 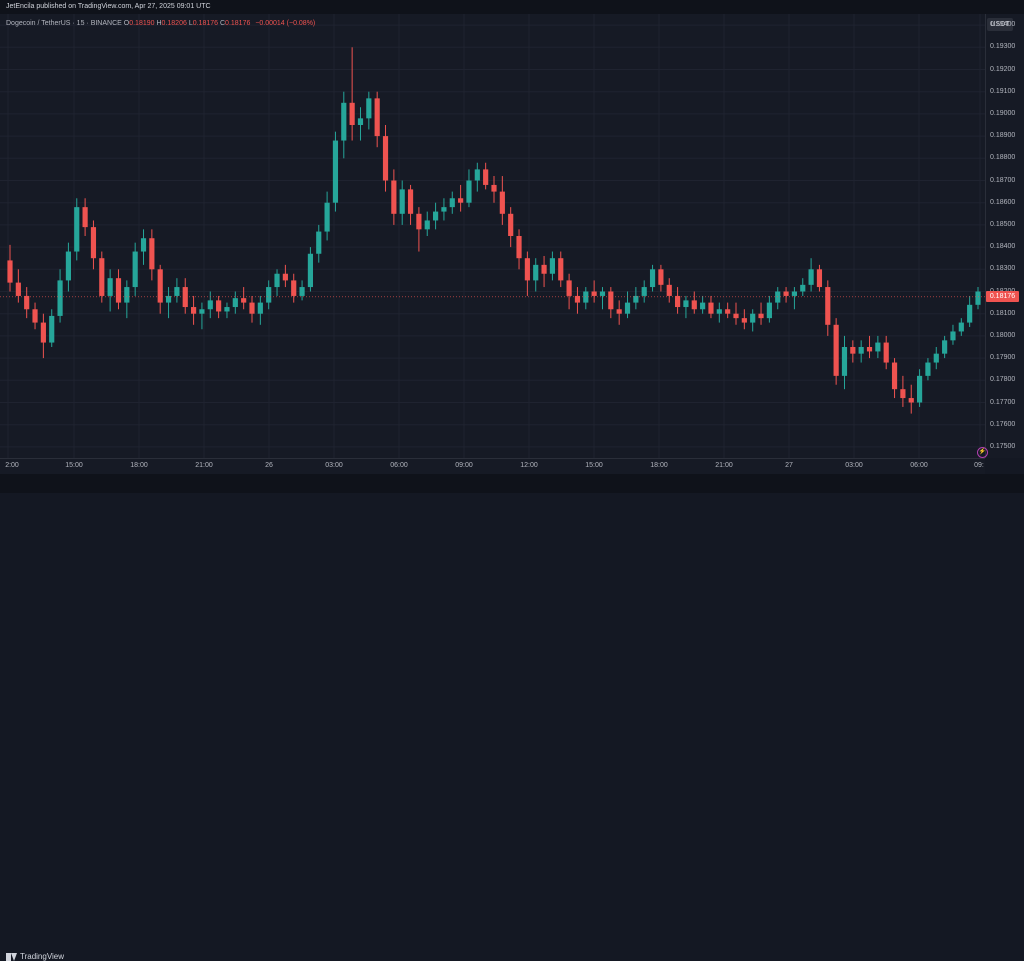 What do you see at coordinates (1004, 236) in the screenshot?
I see `price-axis` at bounding box center [1004, 236].